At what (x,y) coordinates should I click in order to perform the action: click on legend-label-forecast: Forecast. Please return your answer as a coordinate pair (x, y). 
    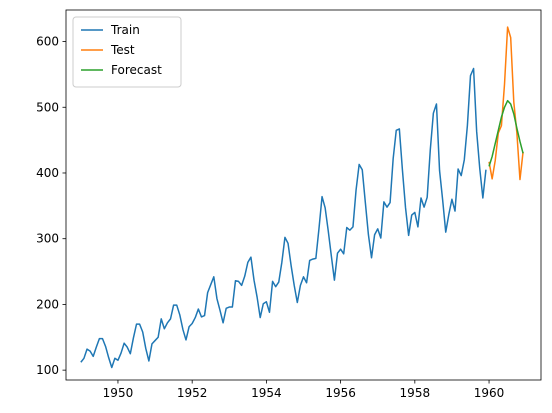
    Looking at the image, I should click on (136, 70).